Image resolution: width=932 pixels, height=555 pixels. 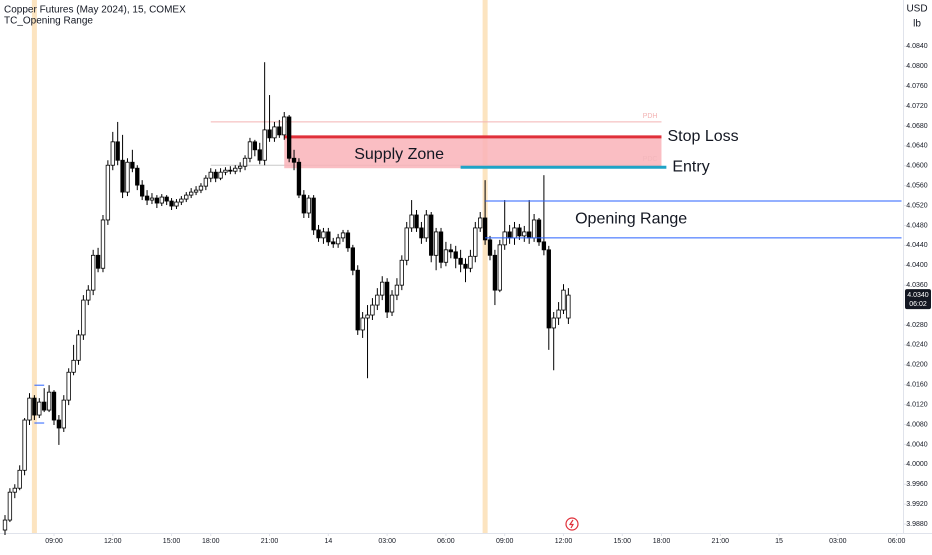 What do you see at coordinates (917, 265) in the screenshot?
I see `y-tick-label: 4.0400` at bounding box center [917, 265].